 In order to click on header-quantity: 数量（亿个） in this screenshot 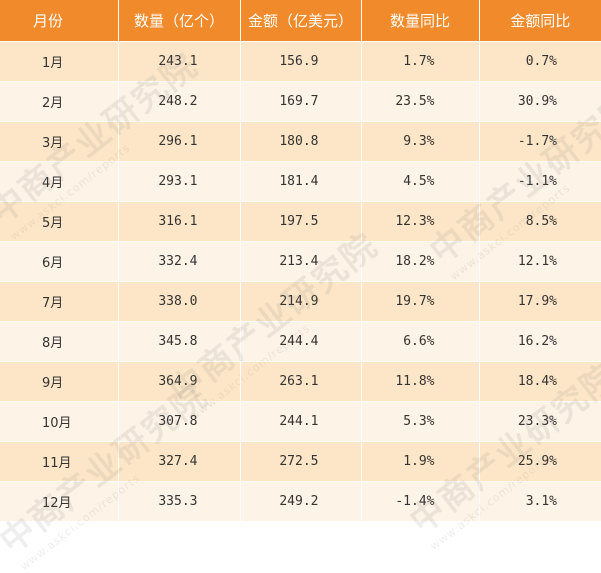, I will do `click(179, 20)`.